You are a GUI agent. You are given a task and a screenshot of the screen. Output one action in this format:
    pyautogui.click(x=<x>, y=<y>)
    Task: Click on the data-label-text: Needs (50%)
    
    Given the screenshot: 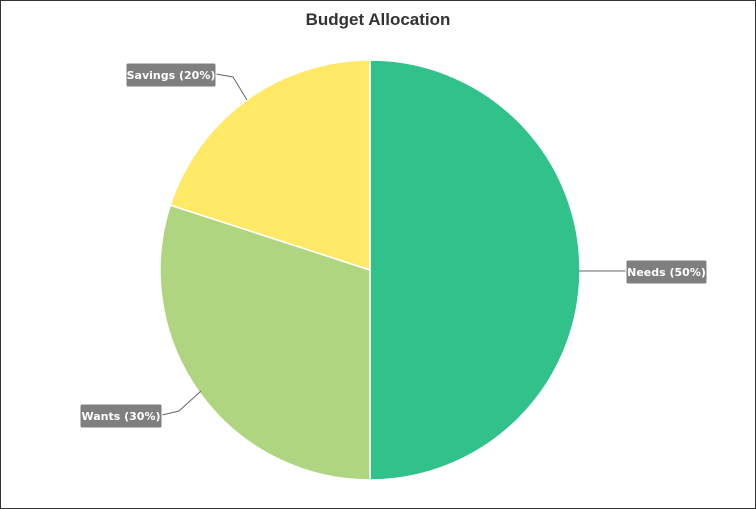 What is the action you would take?
    pyautogui.click(x=666, y=272)
    